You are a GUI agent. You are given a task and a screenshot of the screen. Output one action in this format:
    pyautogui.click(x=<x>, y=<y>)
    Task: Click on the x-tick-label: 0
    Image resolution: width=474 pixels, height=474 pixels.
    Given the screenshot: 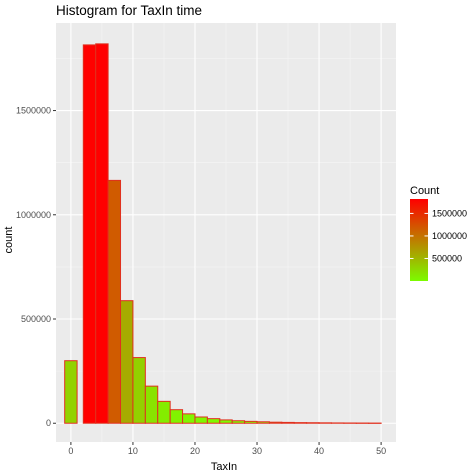 What is the action you would take?
    pyautogui.click(x=70, y=451)
    